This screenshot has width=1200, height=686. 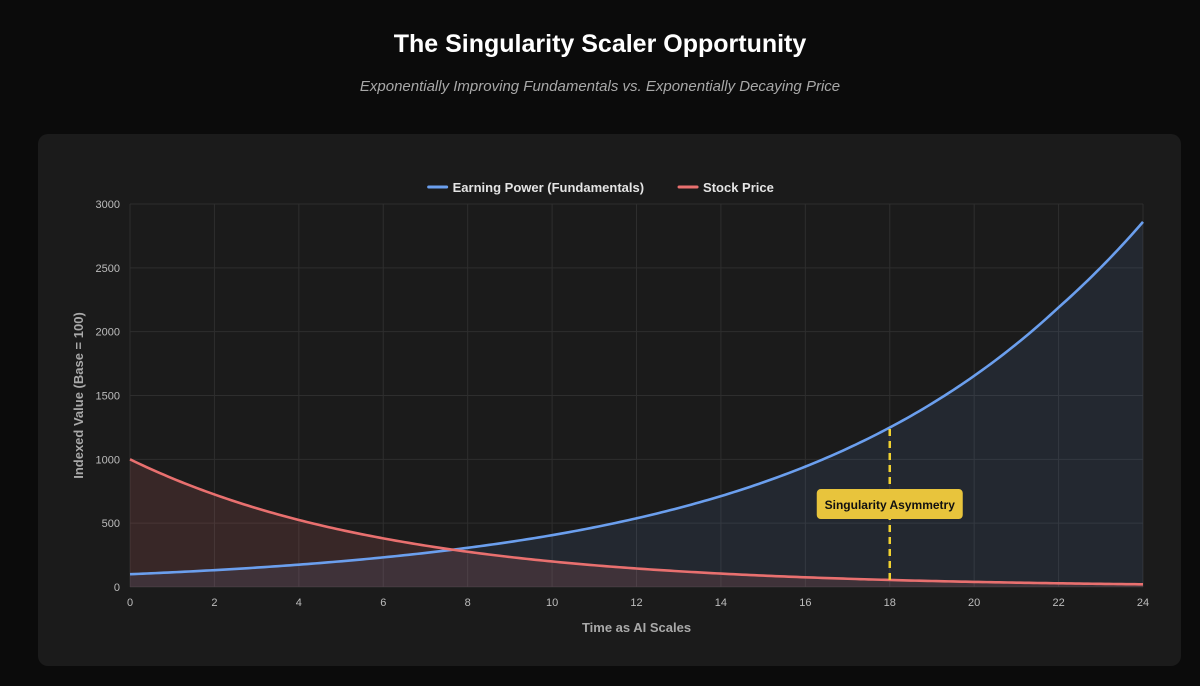 I want to click on y-tick-label: 0, so click(x=117, y=588).